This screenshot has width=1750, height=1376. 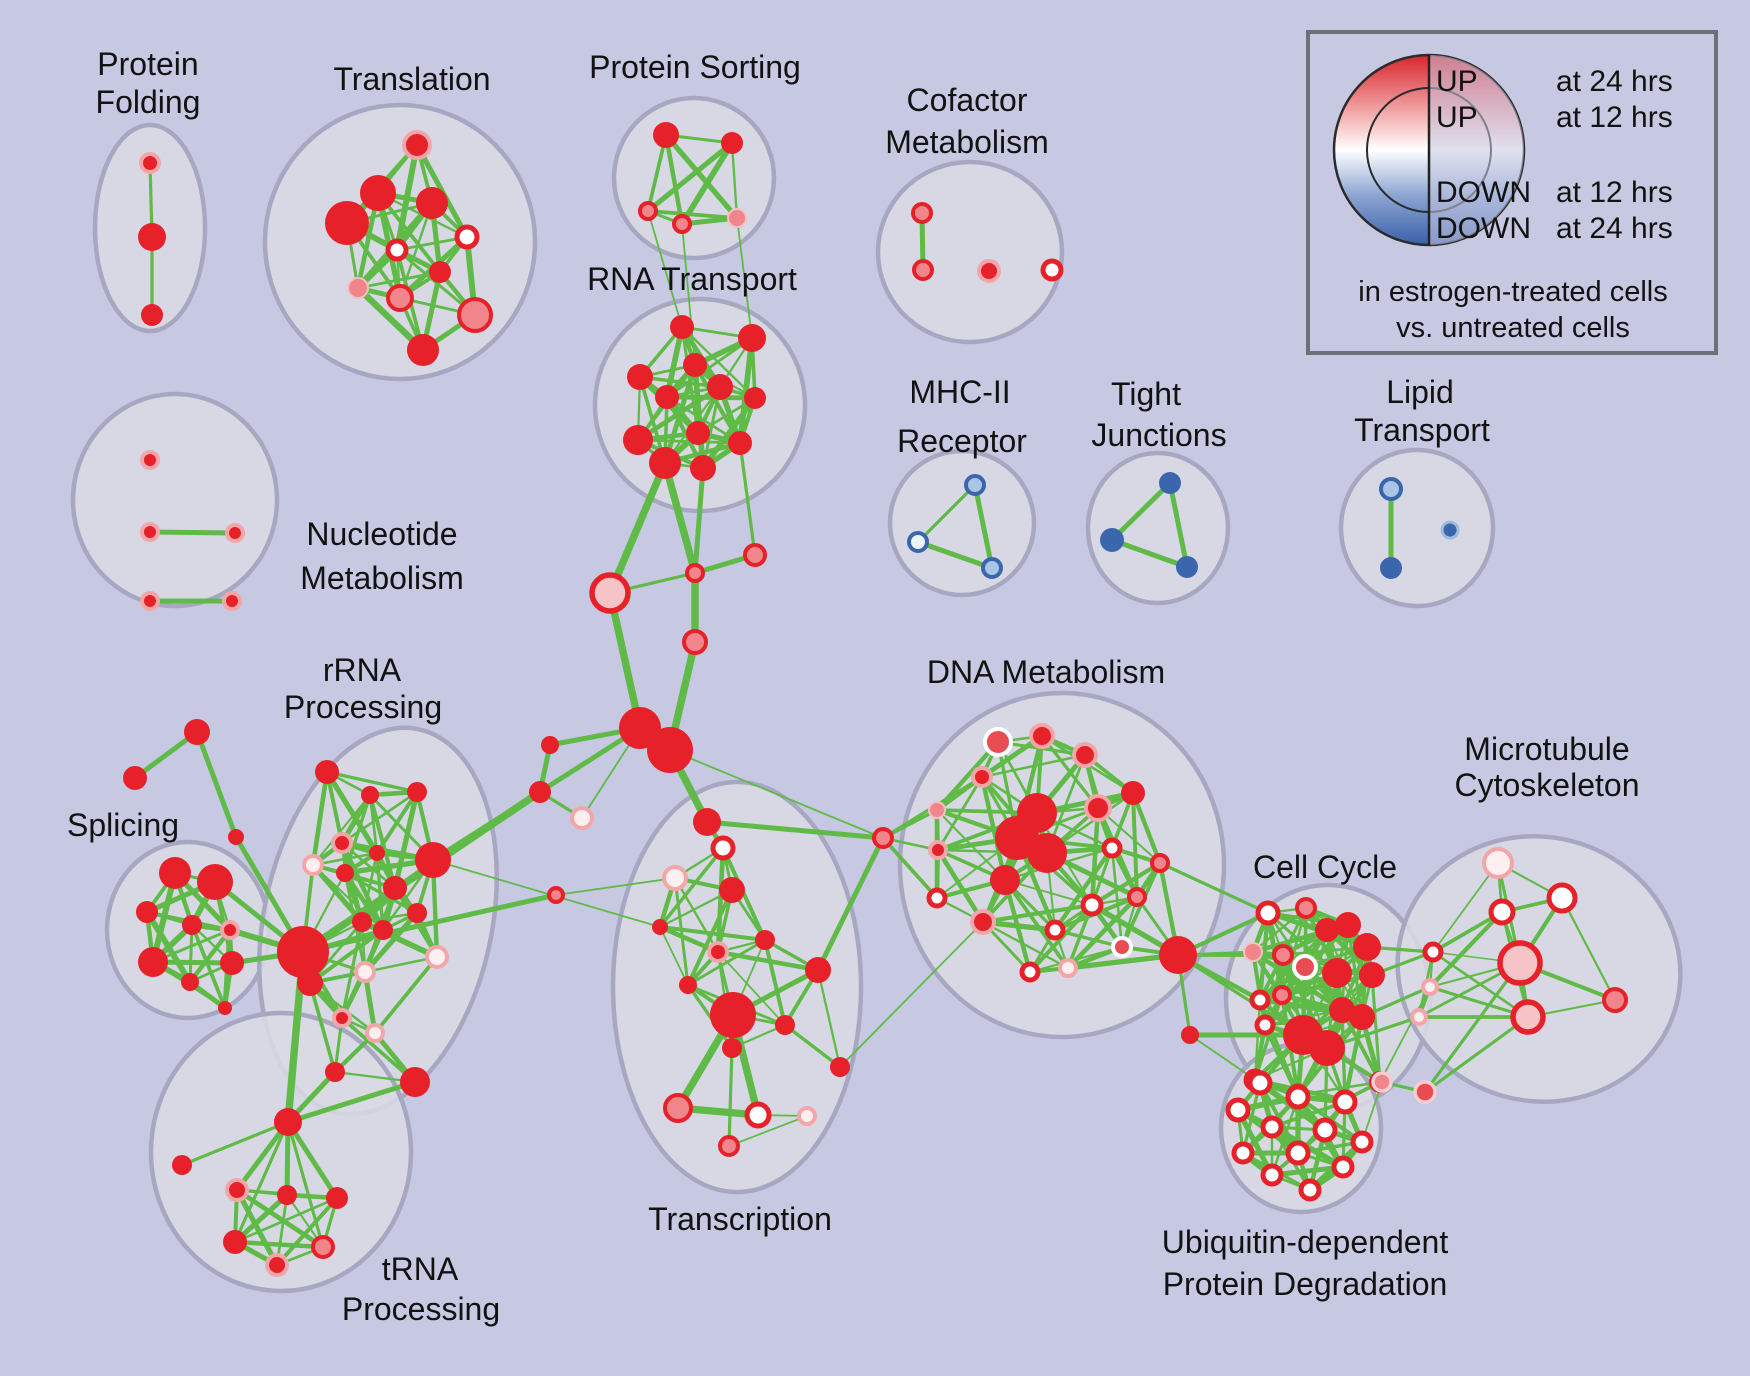 I want to click on cluster-label: DNA Metabolism, so click(x=1046, y=672).